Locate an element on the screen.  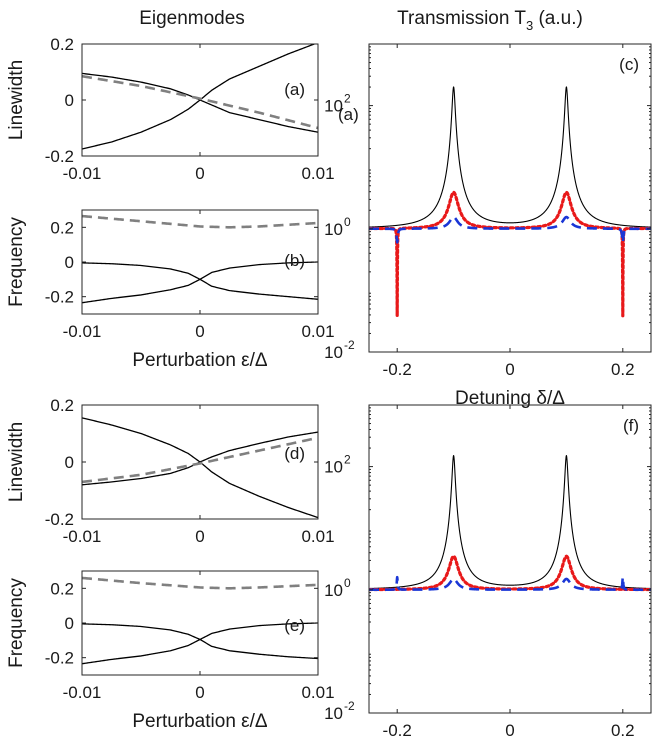
plot-area-b is located at coordinates (200, 259).